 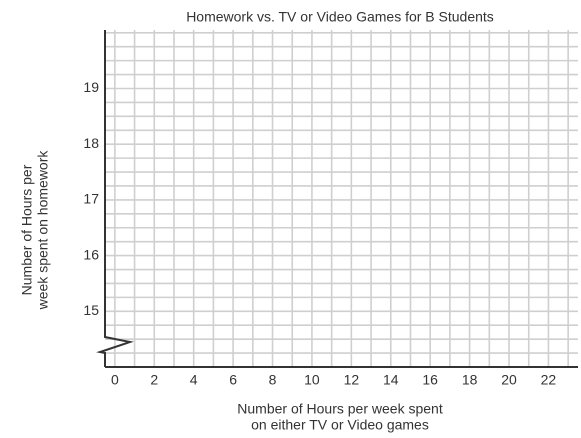 What do you see at coordinates (312, 380) in the screenshot?
I see `x-tick-label: 10` at bounding box center [312, 380].